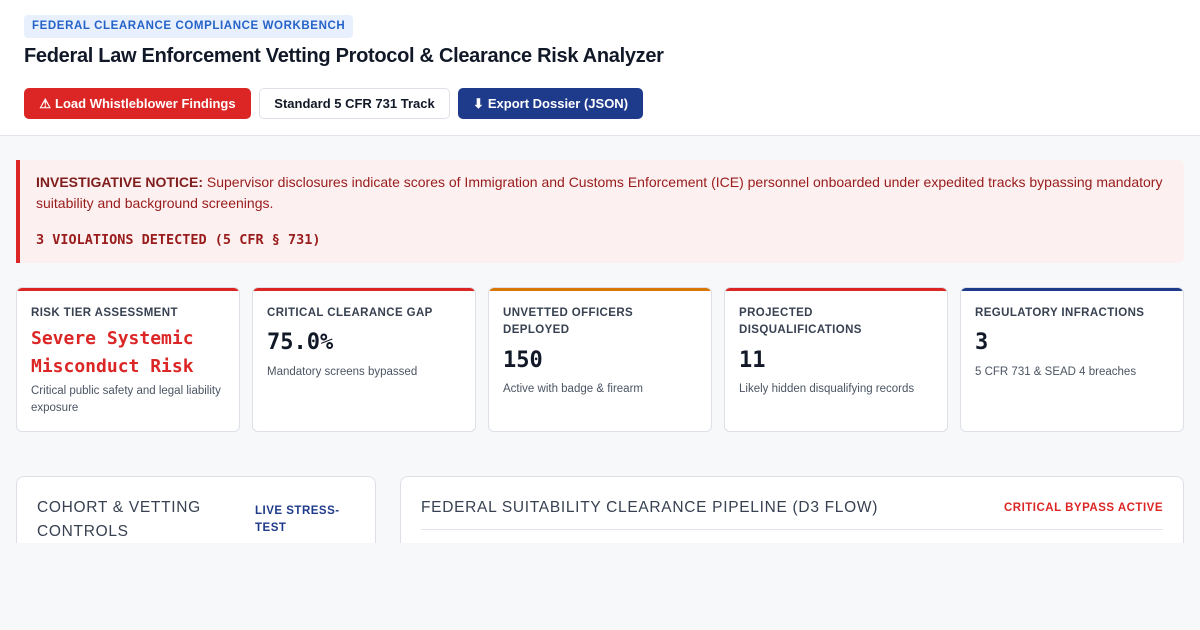 The height and width of the screenshot is (630, 1200). Describe the element at coordinates (792, 529) in the screenshot. I see `panel-divider` at that location.